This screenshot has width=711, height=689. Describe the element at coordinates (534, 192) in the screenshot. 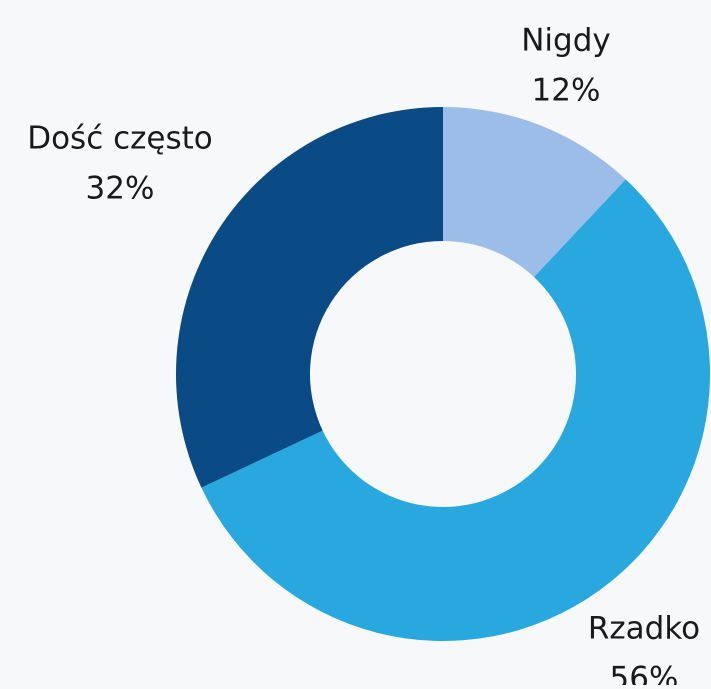

I see `slice` at that location.